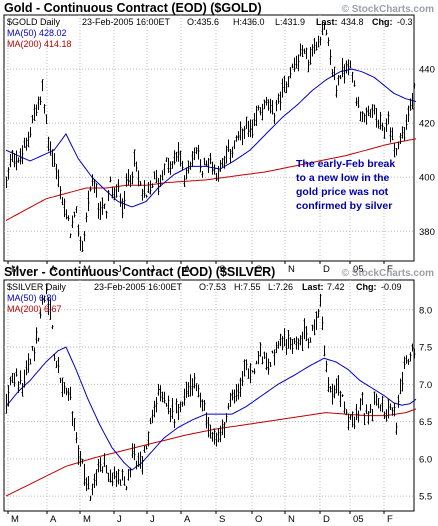  I want to click on g-y-tick-label: 400, so click(427, 178).